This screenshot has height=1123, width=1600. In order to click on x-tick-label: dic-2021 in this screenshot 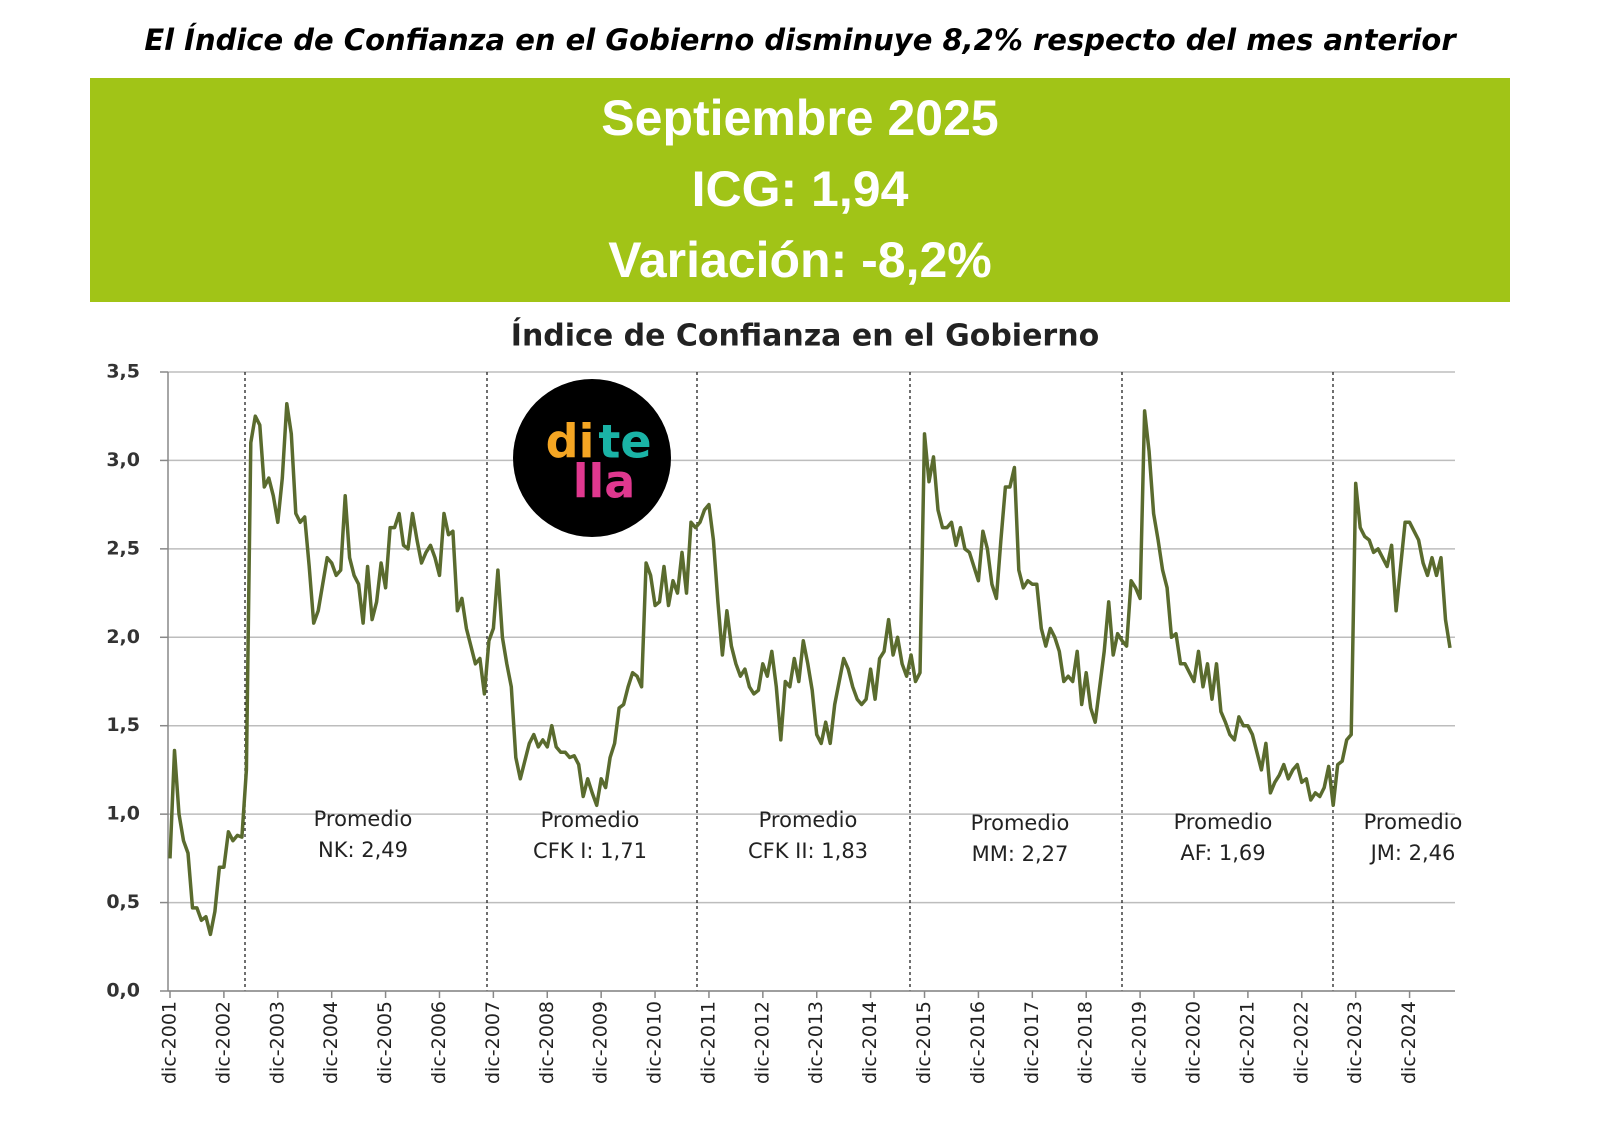, I will do `click(1247, 1042)`.